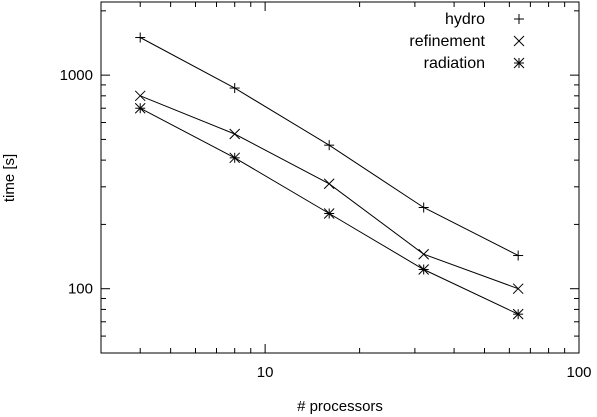 The height and width of the screenshot is (417, 597). Describe the element at coordinates (454, 63) in the screenshot. I see `legend-label-radiation: radiation` at that location.